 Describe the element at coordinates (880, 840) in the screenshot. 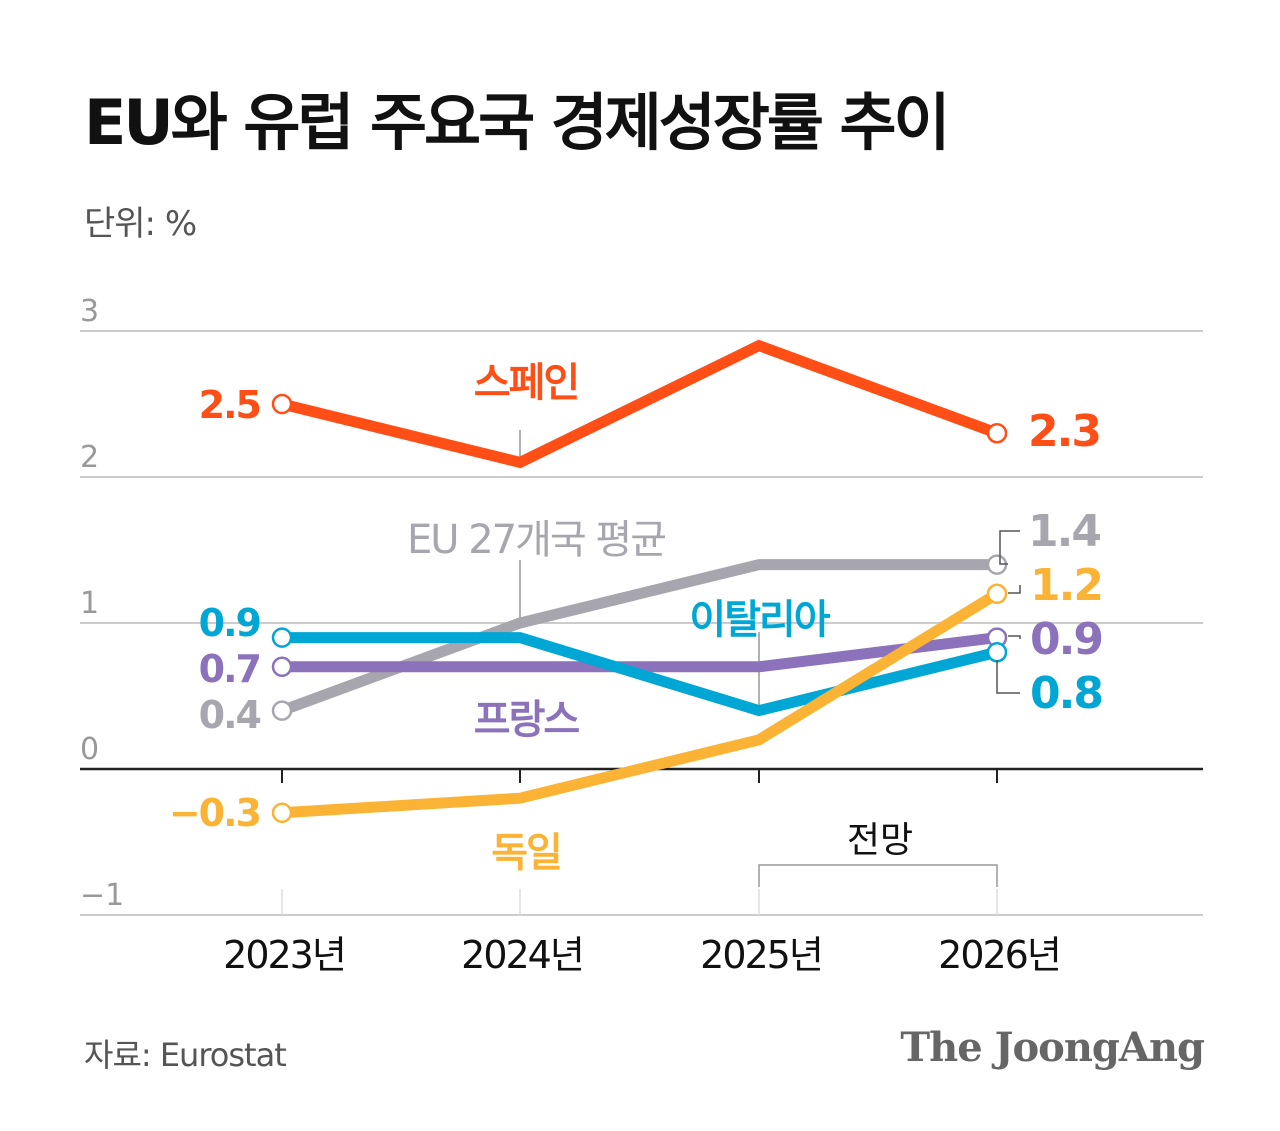

I see `forecast-label: 전망` at that location.